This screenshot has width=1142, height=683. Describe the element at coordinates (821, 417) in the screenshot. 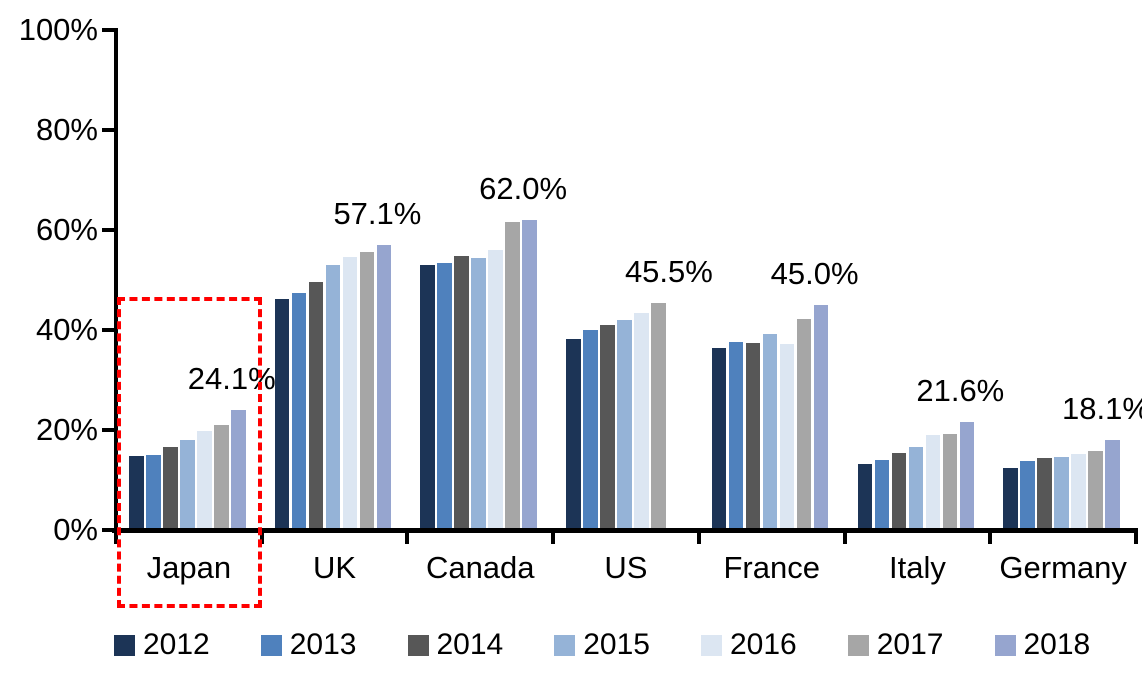

I see `bar-france-2018` at that location.